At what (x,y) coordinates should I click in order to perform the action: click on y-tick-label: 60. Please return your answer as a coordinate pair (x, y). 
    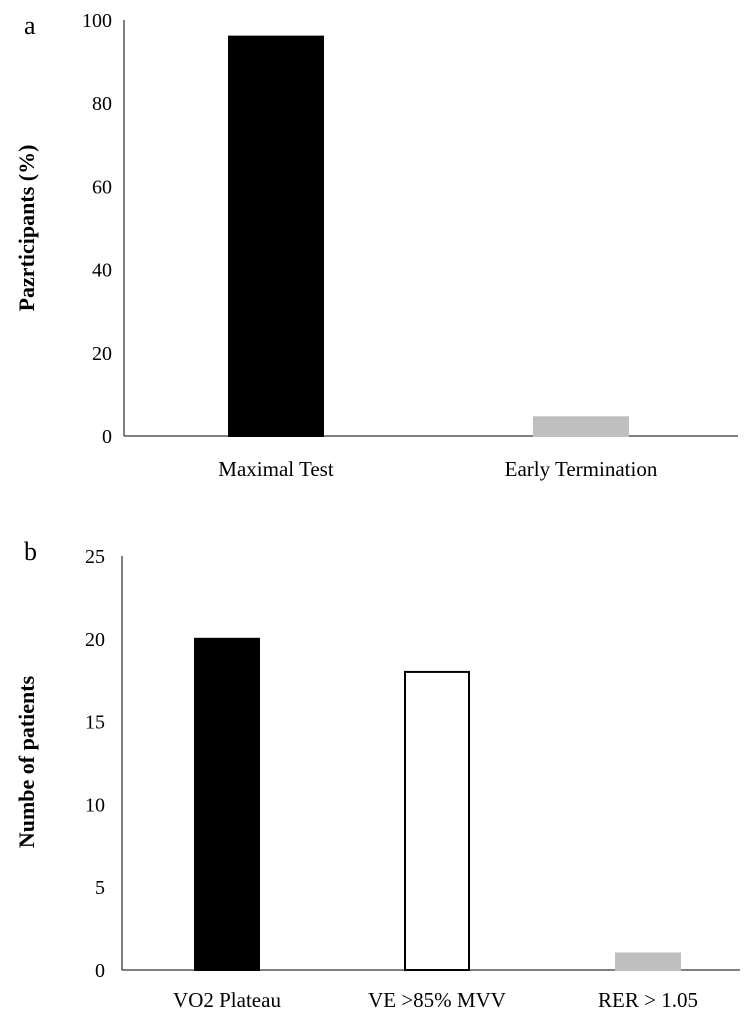
    Looking at the image, I should click on (102, 187).